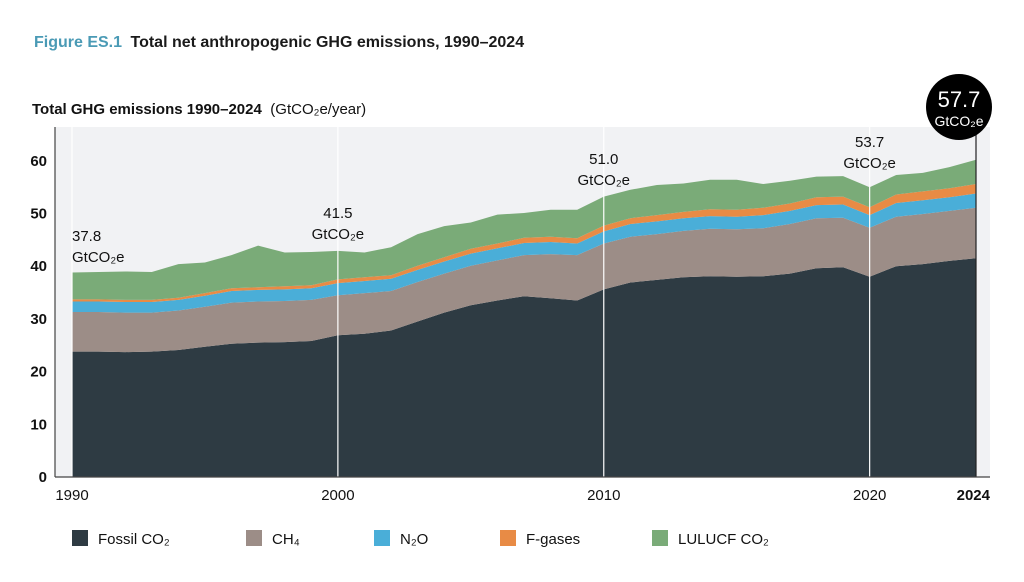 This screenshot has width=1024, height=582. What do you see at coordinates (723, 539) in the screenshot?
I see `legend-label-lulucf-co-: LULUCF CO₂` at bounding box center [723, 539].